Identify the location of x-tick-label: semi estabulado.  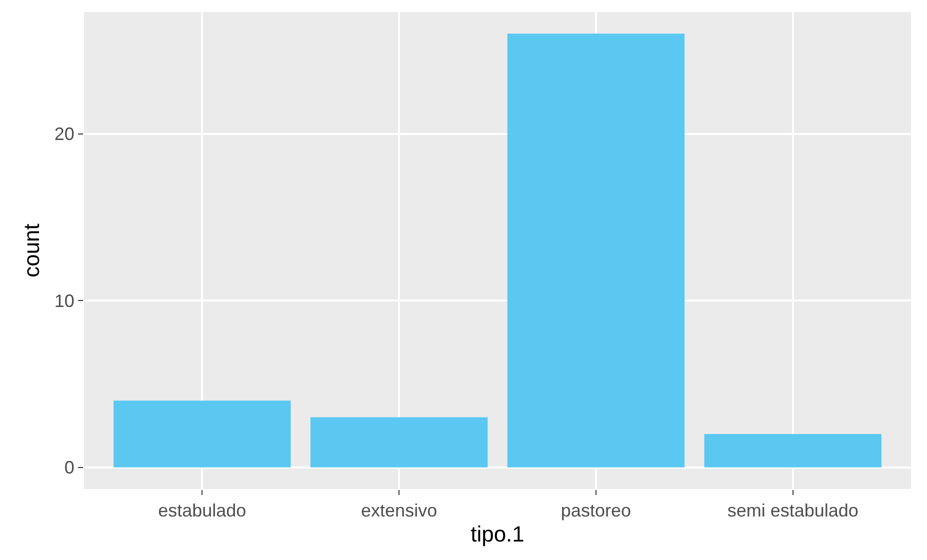
(792, 510).